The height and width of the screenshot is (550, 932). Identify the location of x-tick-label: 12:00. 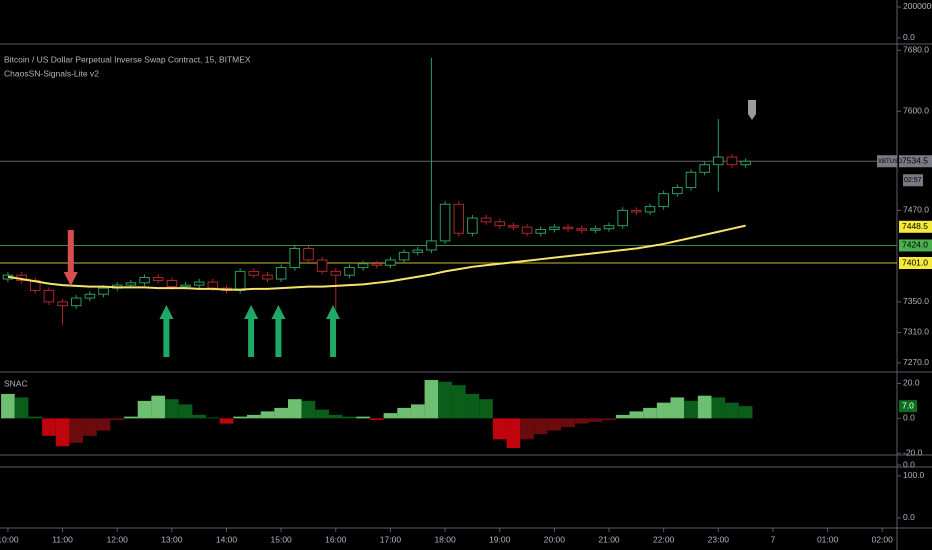
(118, 539).